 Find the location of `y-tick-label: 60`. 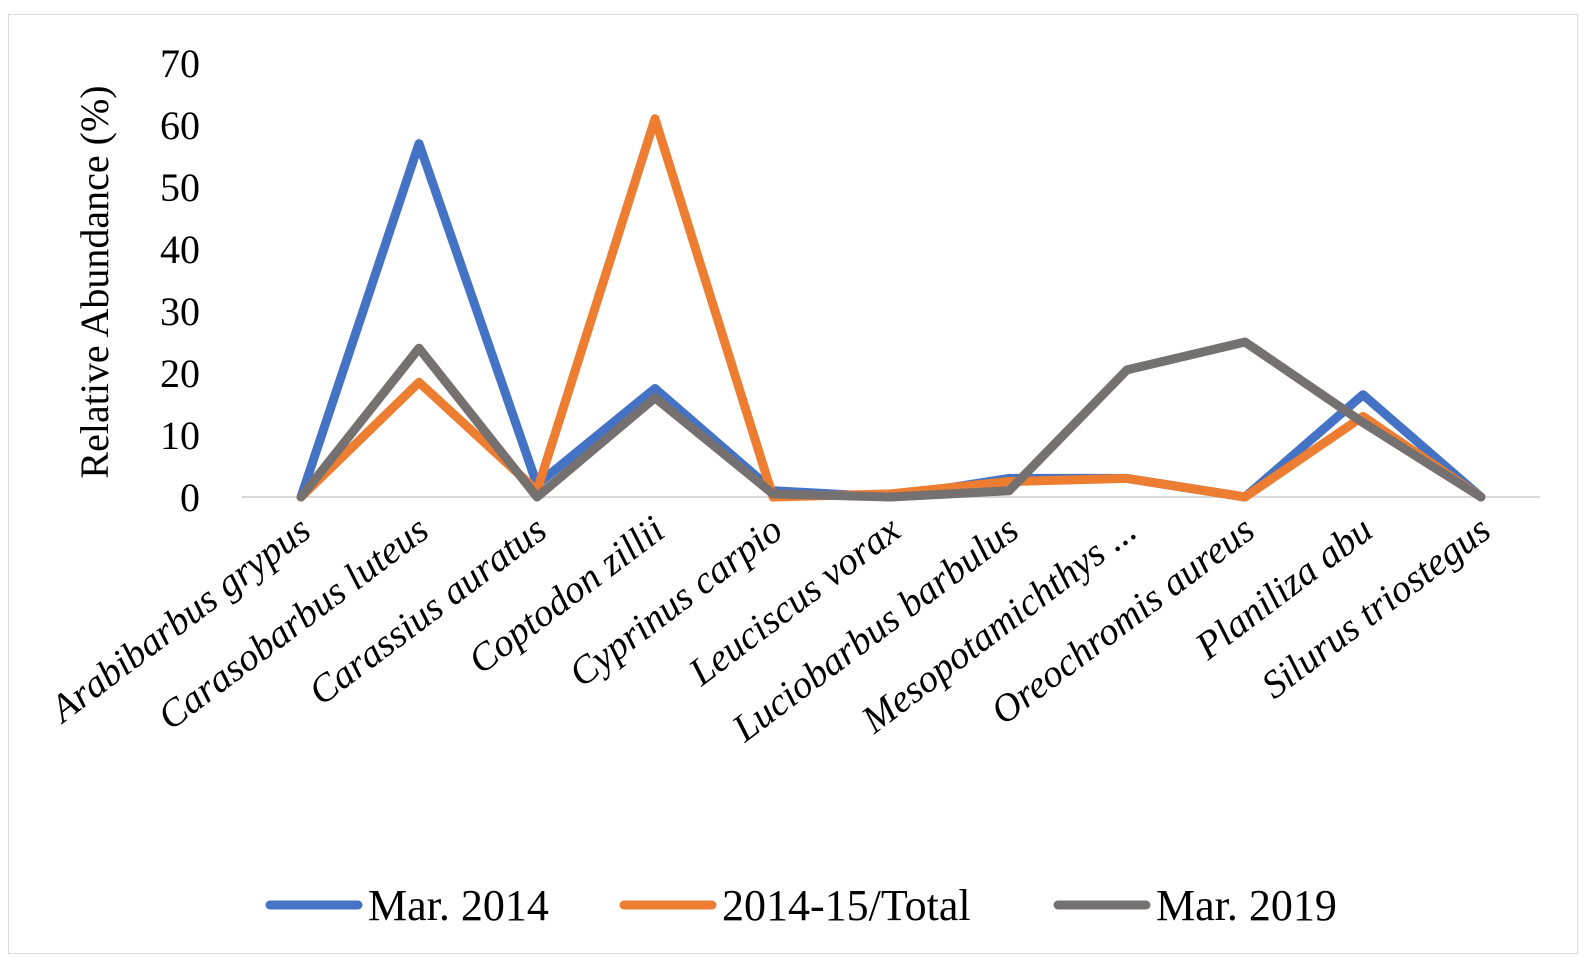

y-tick-label: 60 is located at coordinates (180, 125).